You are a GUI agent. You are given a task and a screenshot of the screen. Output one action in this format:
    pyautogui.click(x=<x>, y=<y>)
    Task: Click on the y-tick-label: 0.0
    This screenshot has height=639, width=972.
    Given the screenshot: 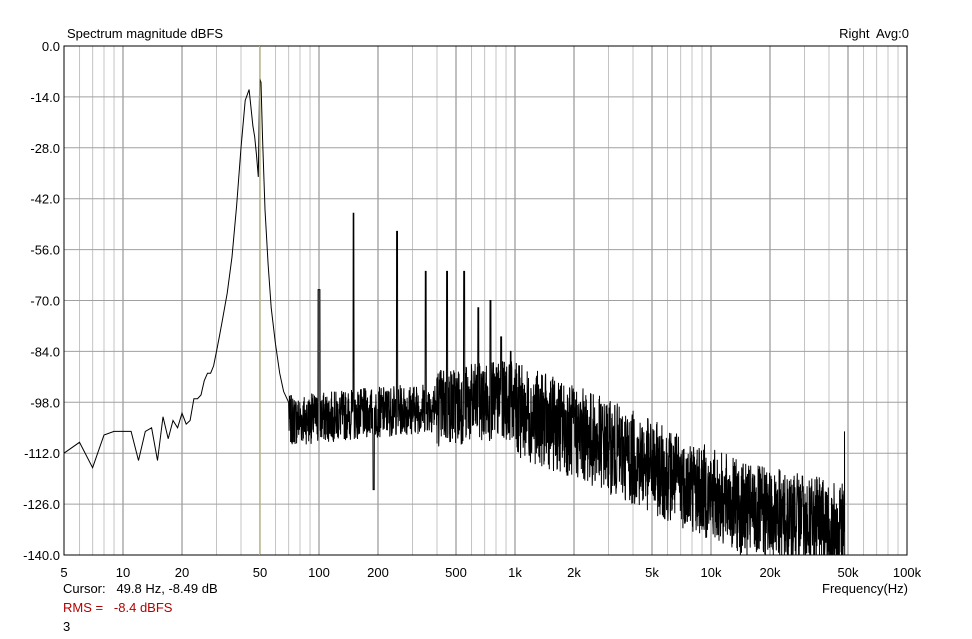 What is the action you would take?
    pyautogui.click(x=51, y=46)
    